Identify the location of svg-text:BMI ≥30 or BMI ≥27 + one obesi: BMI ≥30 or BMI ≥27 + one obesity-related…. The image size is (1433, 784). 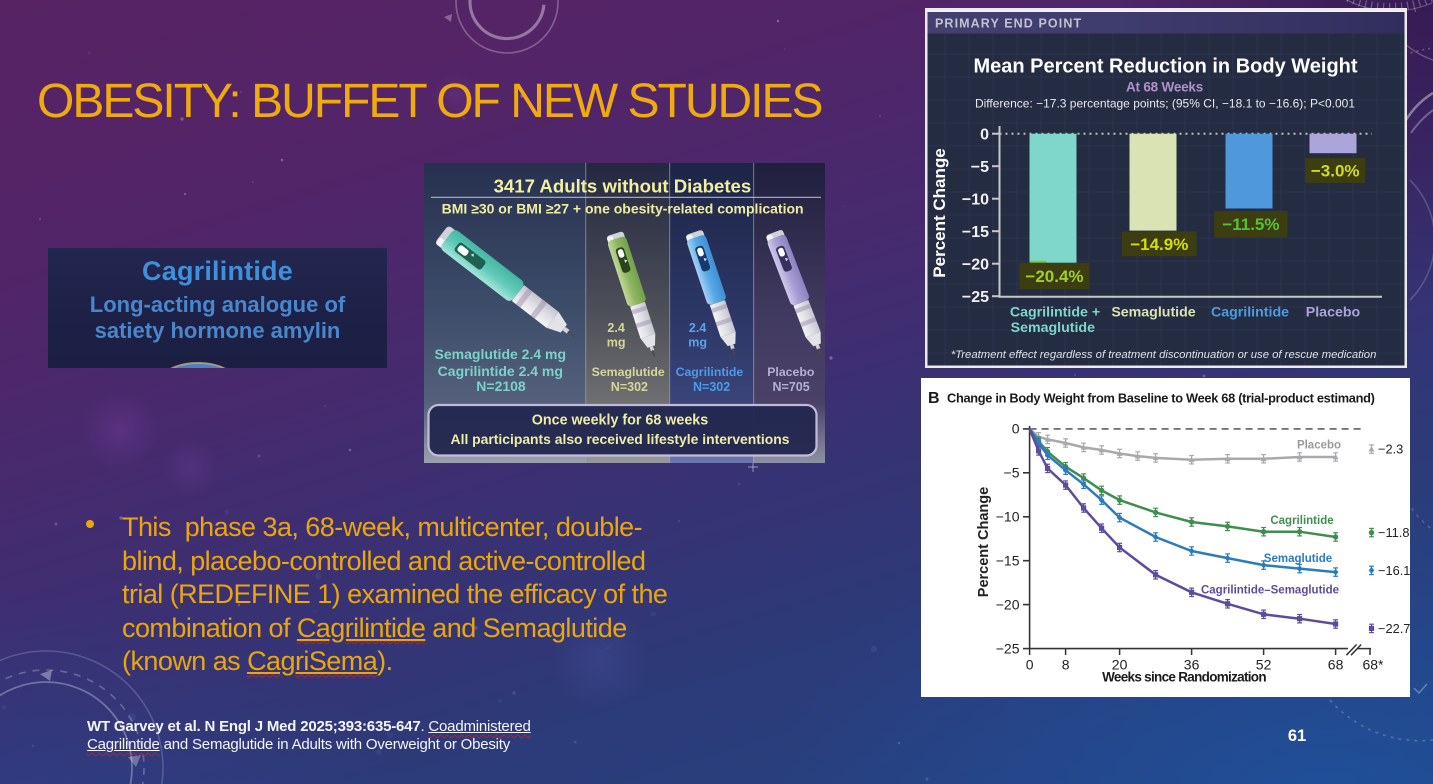
(623, 209).